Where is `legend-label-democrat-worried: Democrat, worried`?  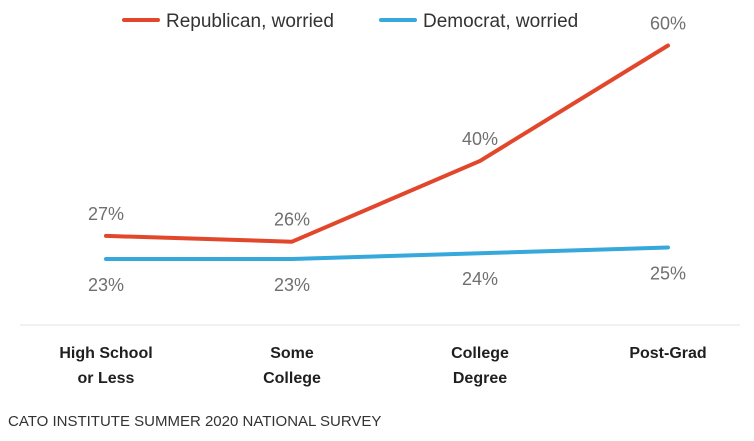 legend-label-democrat-worried: Democrat, worried is located at coordinates (500, 21).